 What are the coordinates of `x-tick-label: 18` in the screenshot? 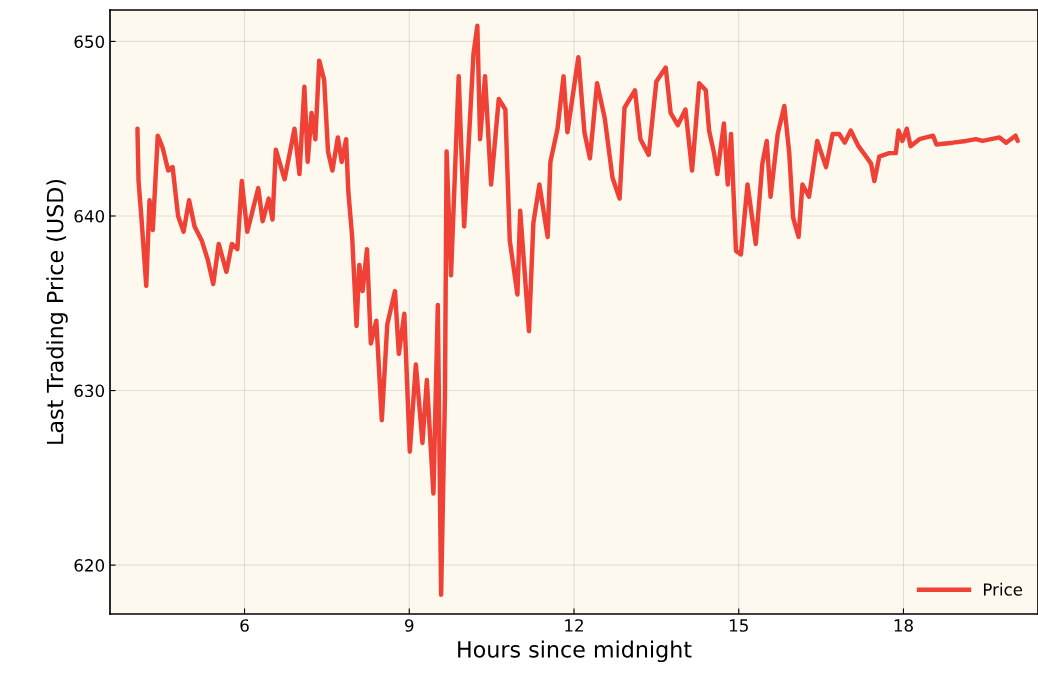 It's located at (903, 625).